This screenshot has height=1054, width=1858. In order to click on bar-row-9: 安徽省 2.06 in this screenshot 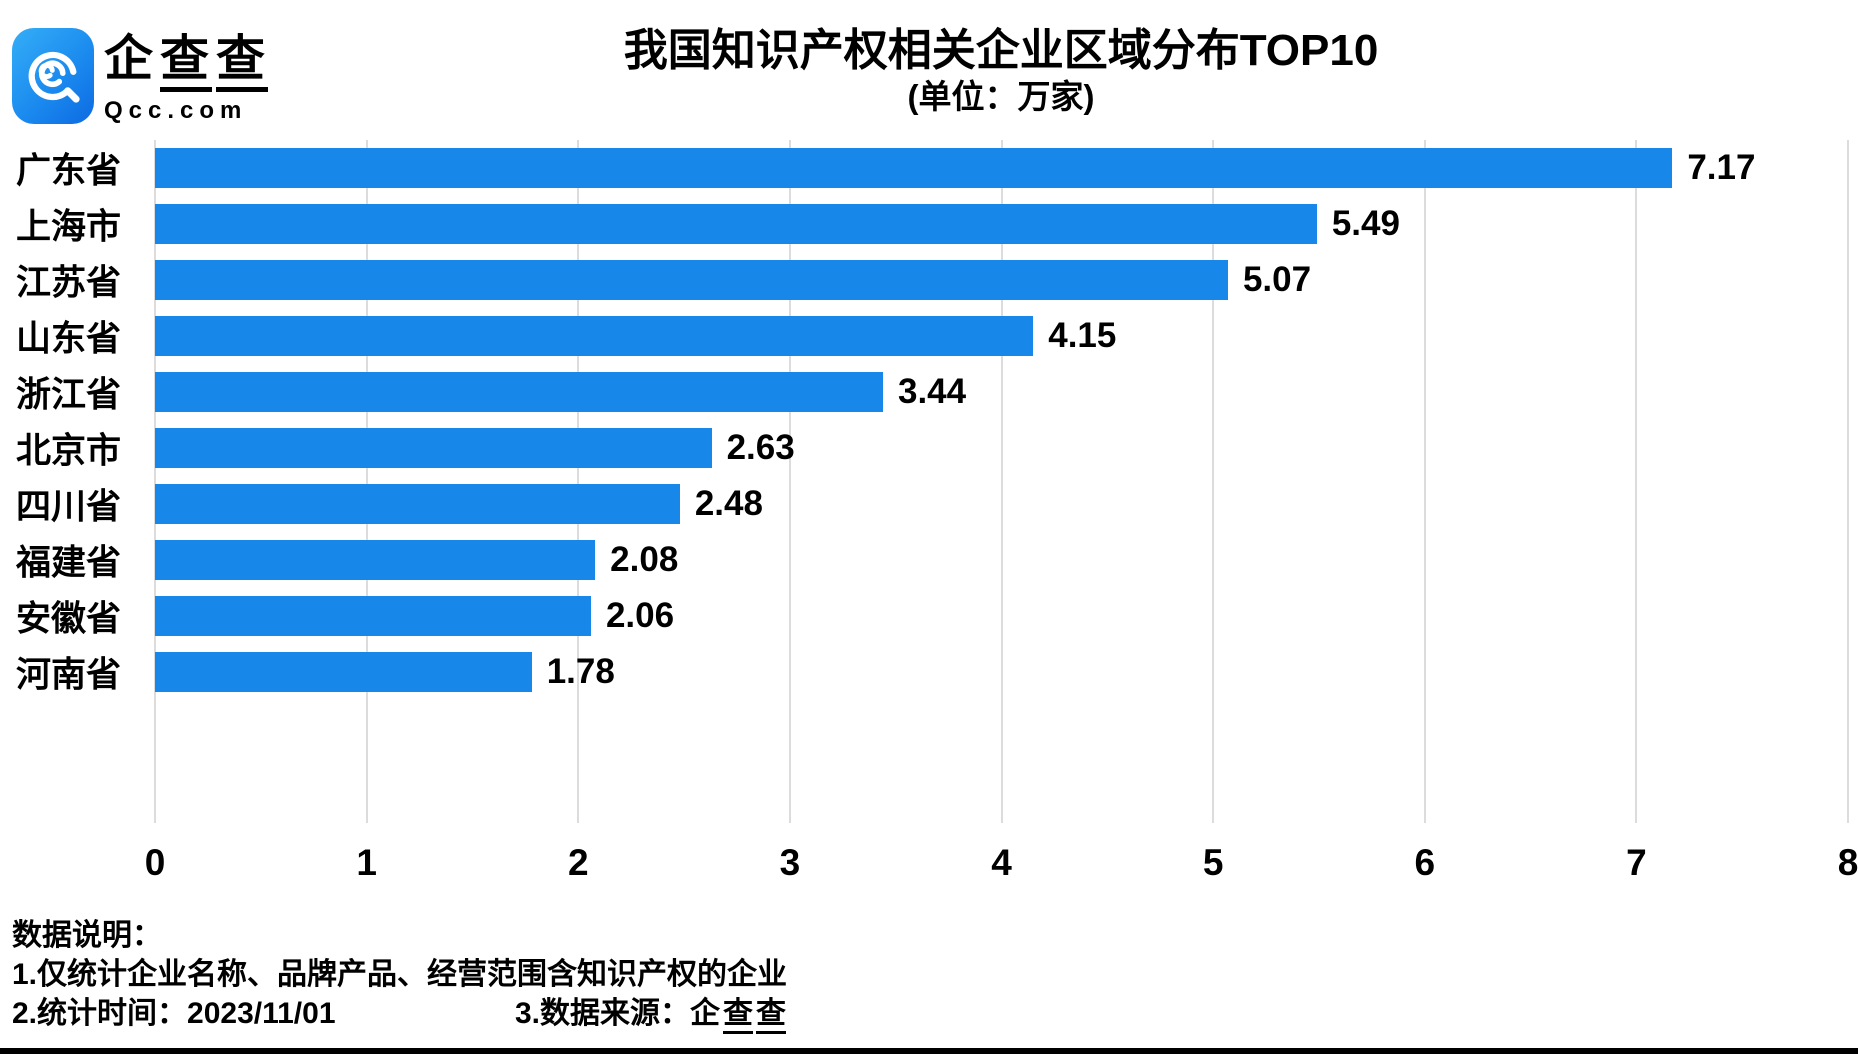, I will do `click(932, 617)`.